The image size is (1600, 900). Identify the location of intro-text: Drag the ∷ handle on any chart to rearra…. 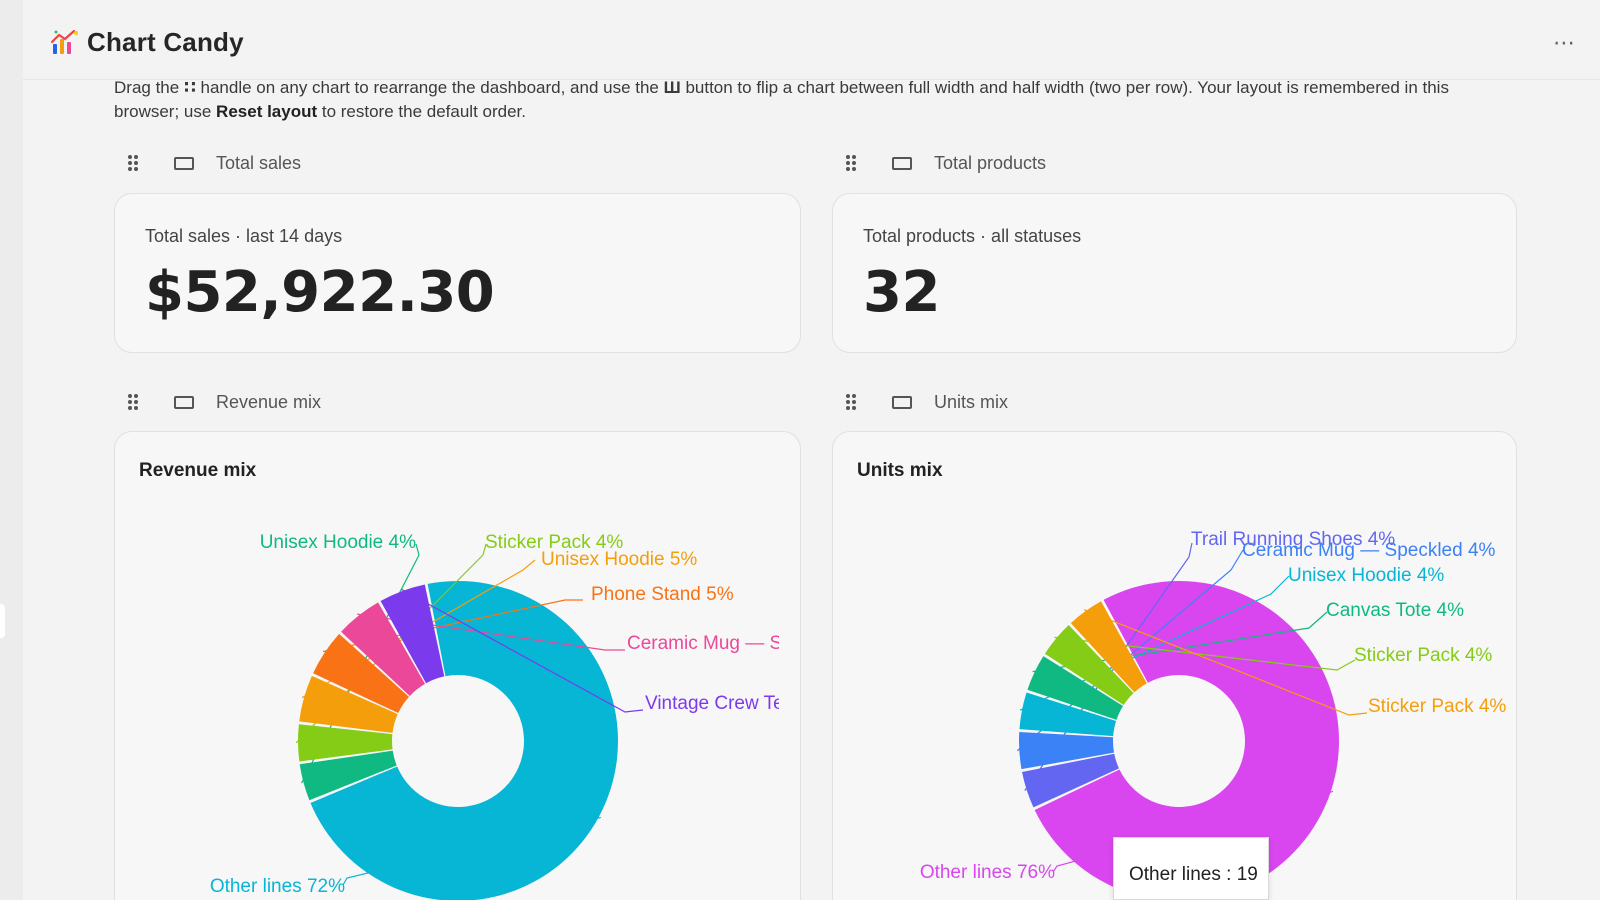
(814, 100).